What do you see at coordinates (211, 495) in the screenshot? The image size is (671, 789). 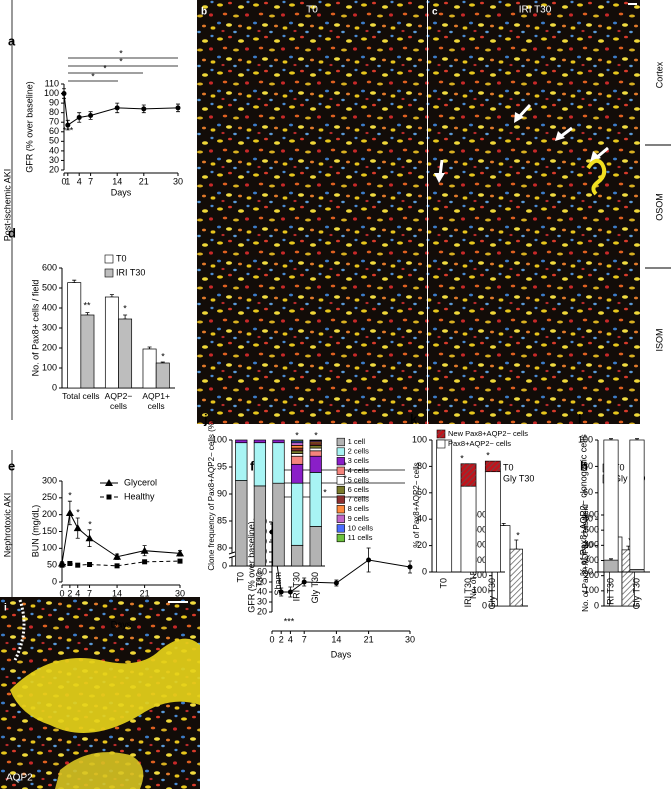 I see `y-axis-label: Clone frequency of Pax8+AQP2− cells (%)` at bounding box center [211, 495].